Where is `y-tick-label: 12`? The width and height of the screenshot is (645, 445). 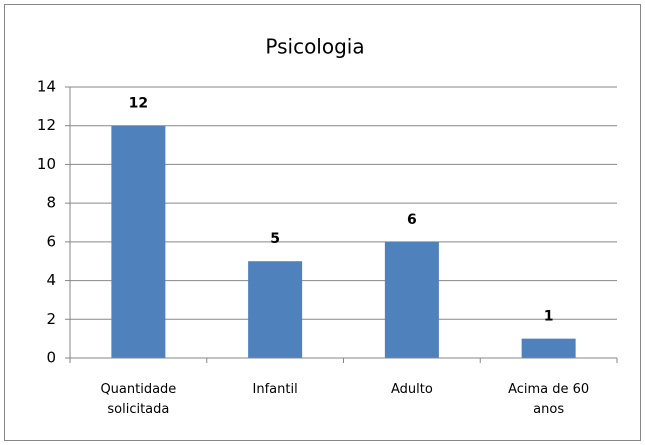
y-tick-label: 12 is located at coordinates (46, 125).